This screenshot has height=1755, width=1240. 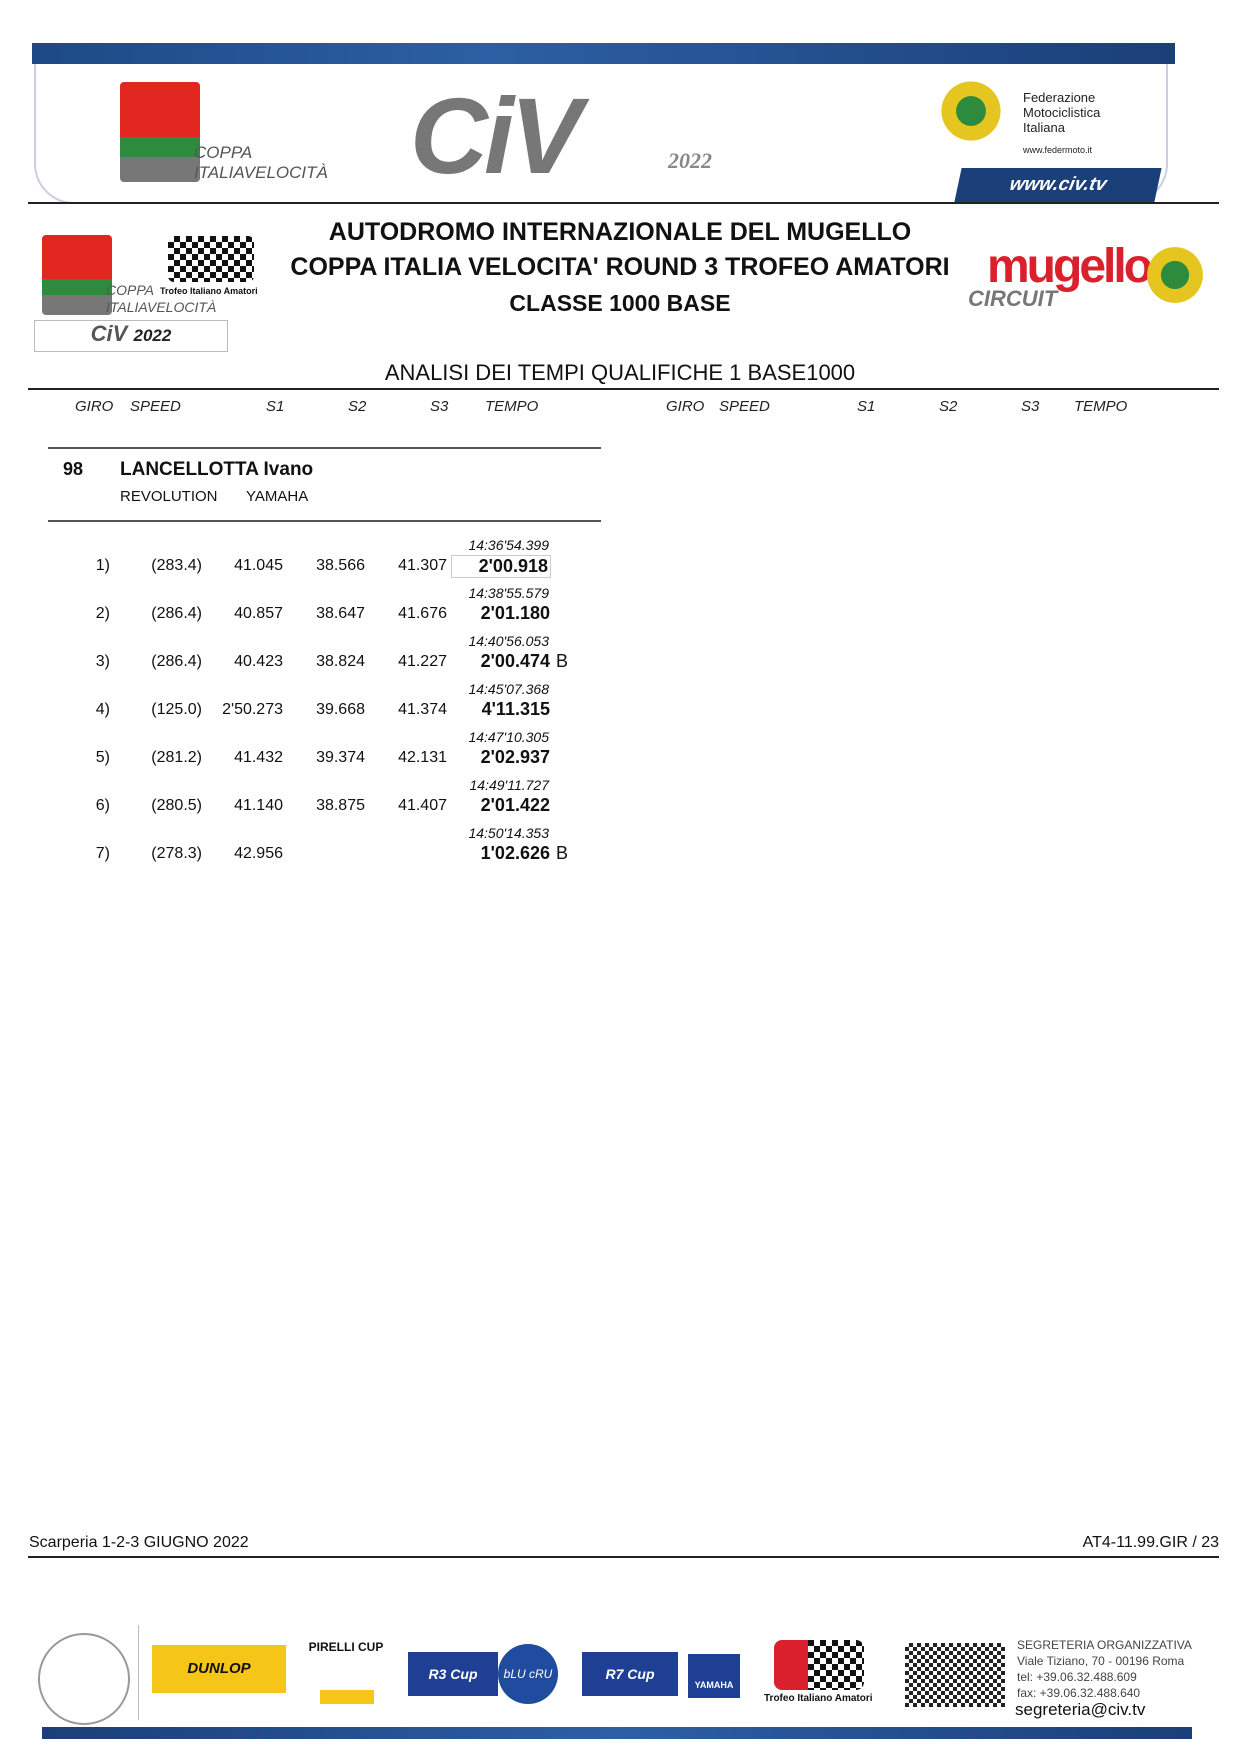 I want to click on trofeo-logo-text: Trofeo Italiano Amatori, so click(x=209, y=291).